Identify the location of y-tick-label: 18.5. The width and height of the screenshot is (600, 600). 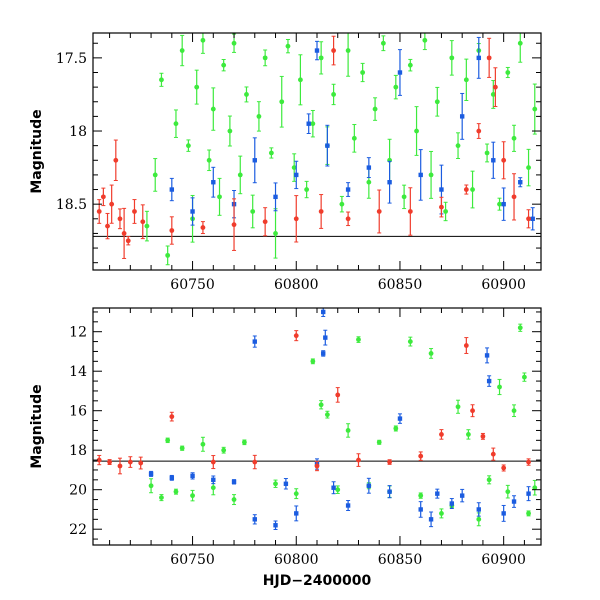
(71, 205).